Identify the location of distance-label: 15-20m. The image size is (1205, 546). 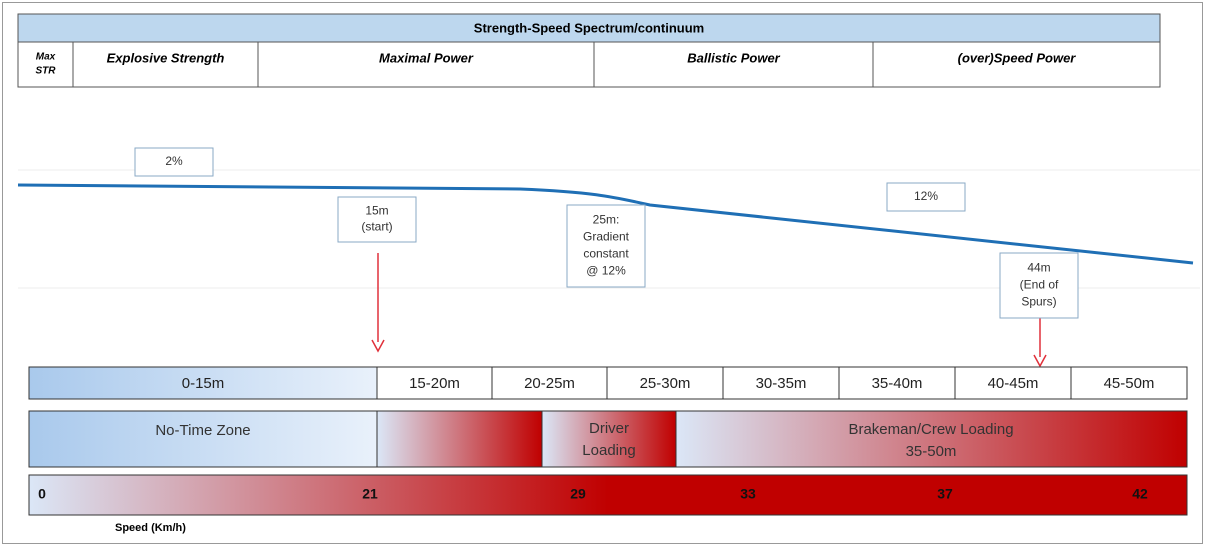
(434, 383).